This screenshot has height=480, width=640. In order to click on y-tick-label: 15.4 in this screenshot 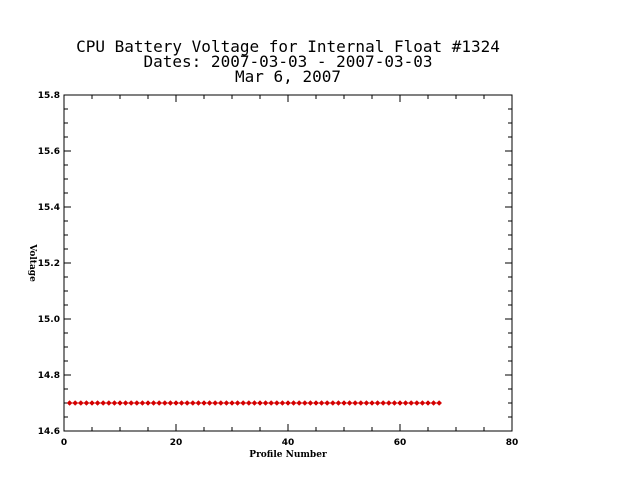, I will do `click(49, 208)`.